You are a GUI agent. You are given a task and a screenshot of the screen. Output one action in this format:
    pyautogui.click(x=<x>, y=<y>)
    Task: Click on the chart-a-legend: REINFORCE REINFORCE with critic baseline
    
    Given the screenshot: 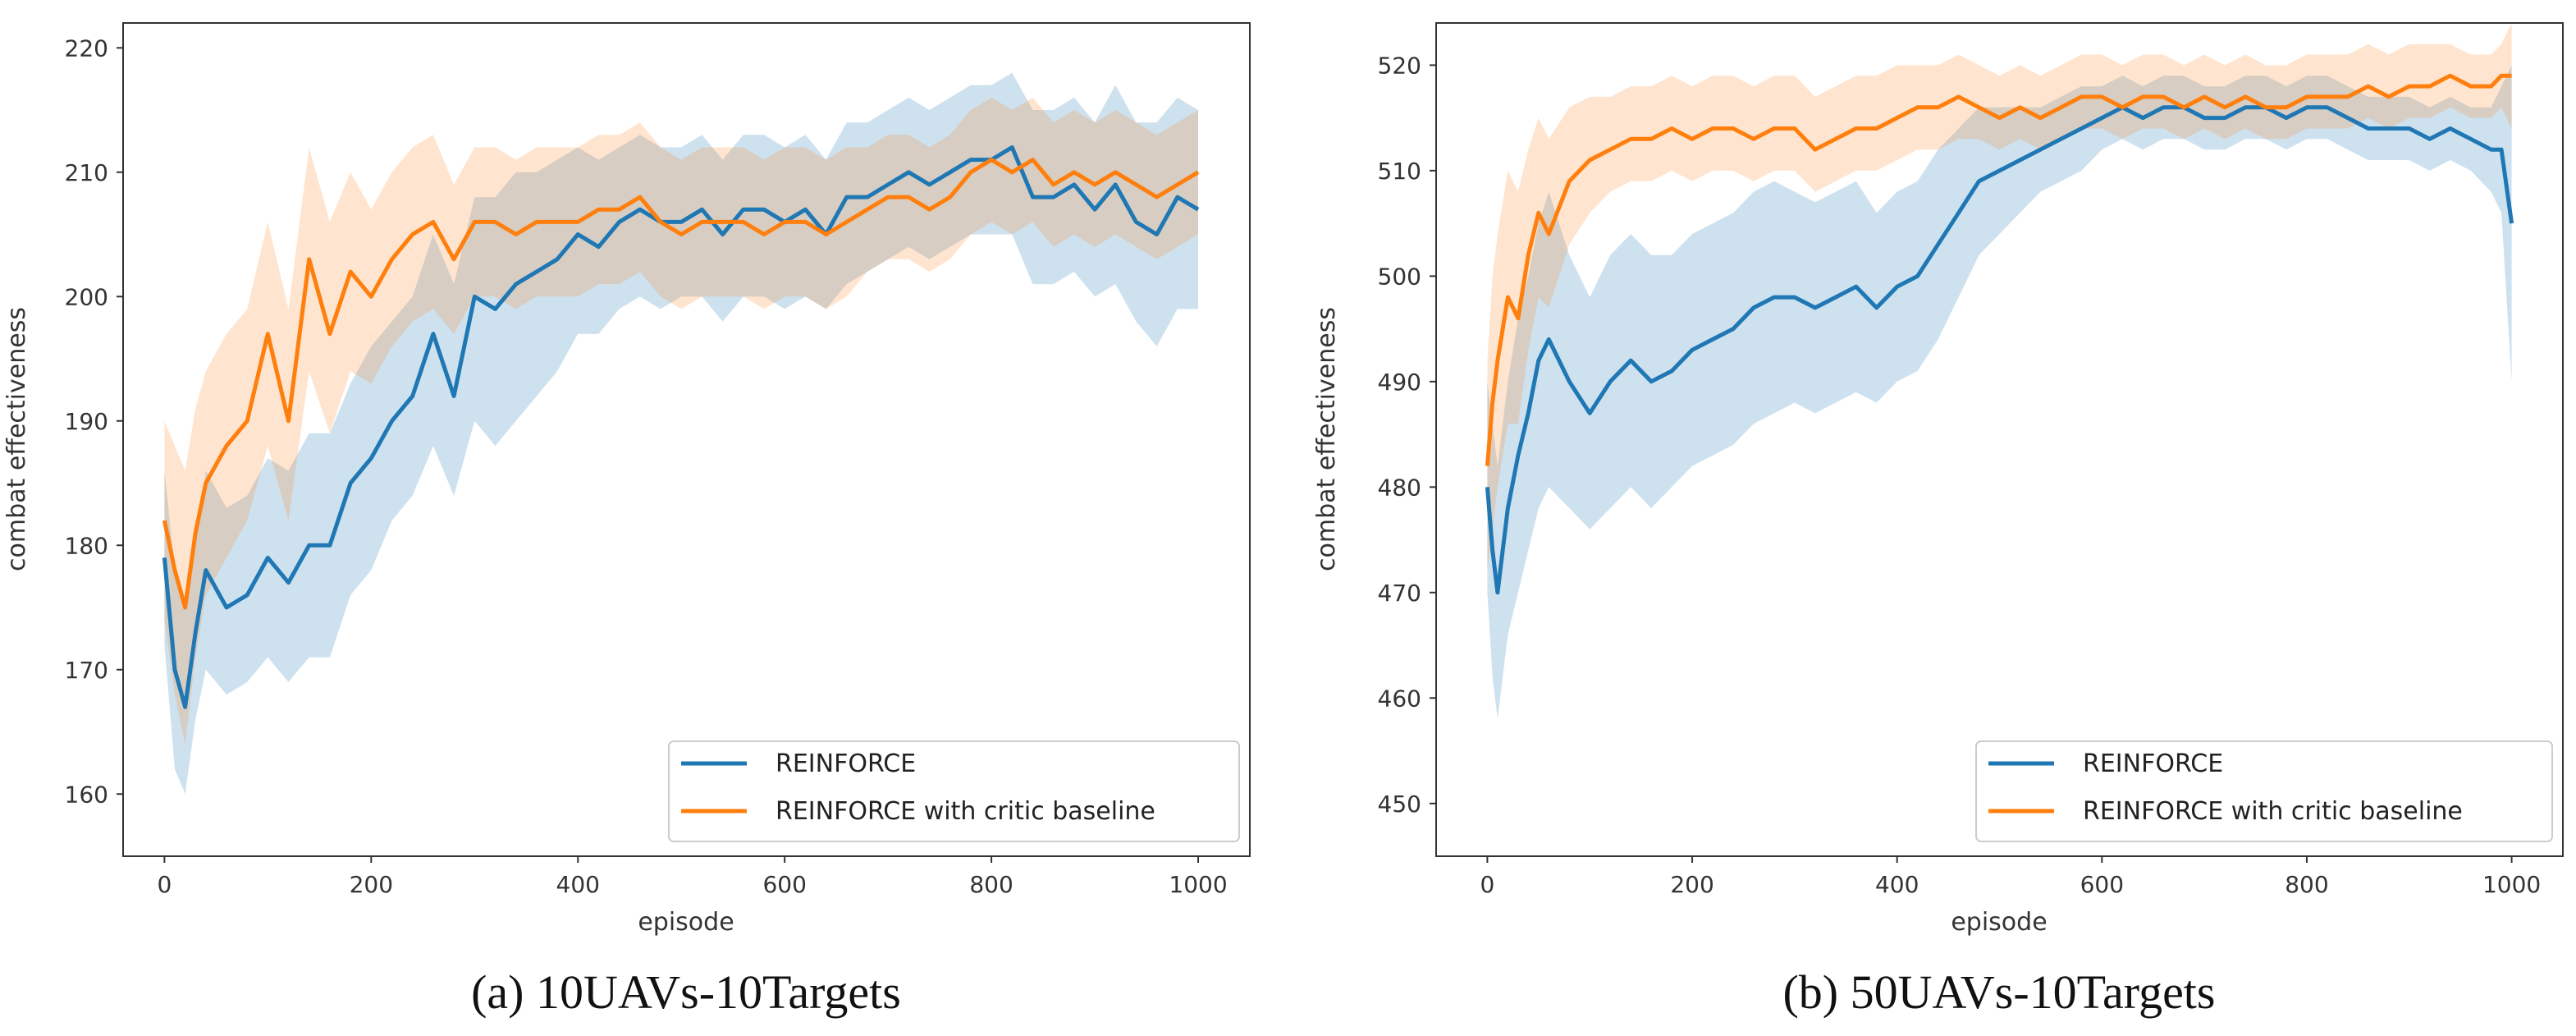 What is the action you would take?
    pyautogui.click(x=954, y=791)
    